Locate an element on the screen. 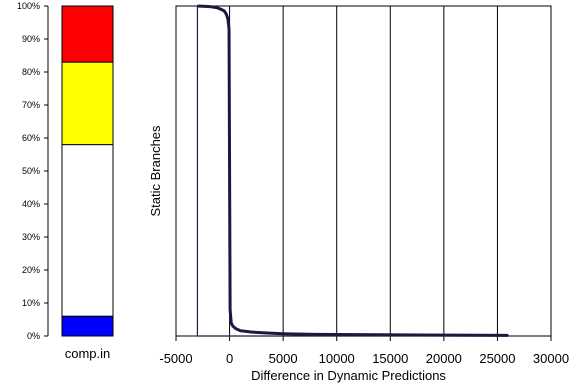 This screenshot has height=387, width=580. y-tick-label: 30% is located at coordinates (31, 237).